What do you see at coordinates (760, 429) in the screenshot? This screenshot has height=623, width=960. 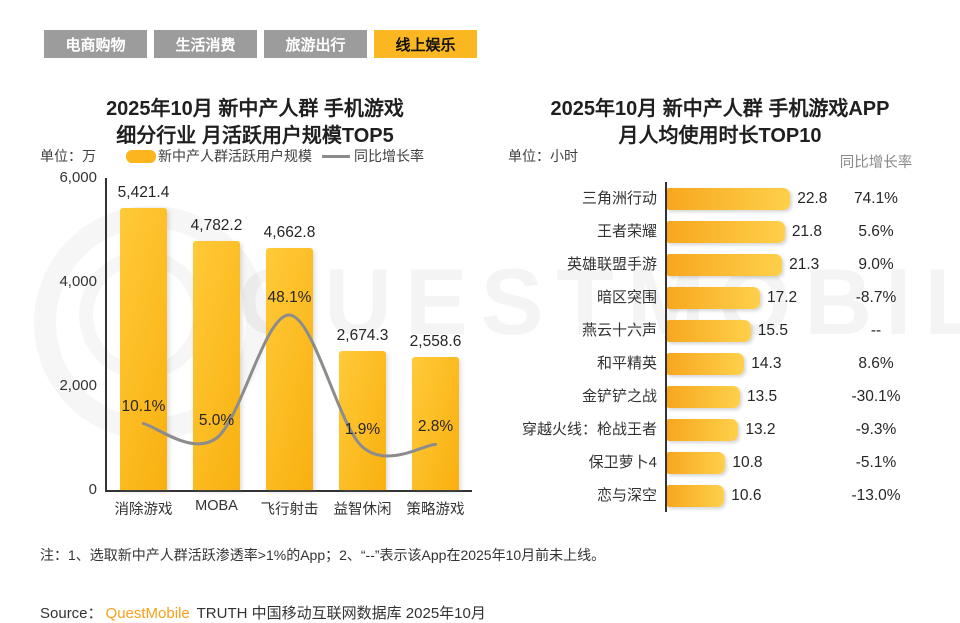 I see `usage-time-value: 13.2` at bounding box center [760, 429].